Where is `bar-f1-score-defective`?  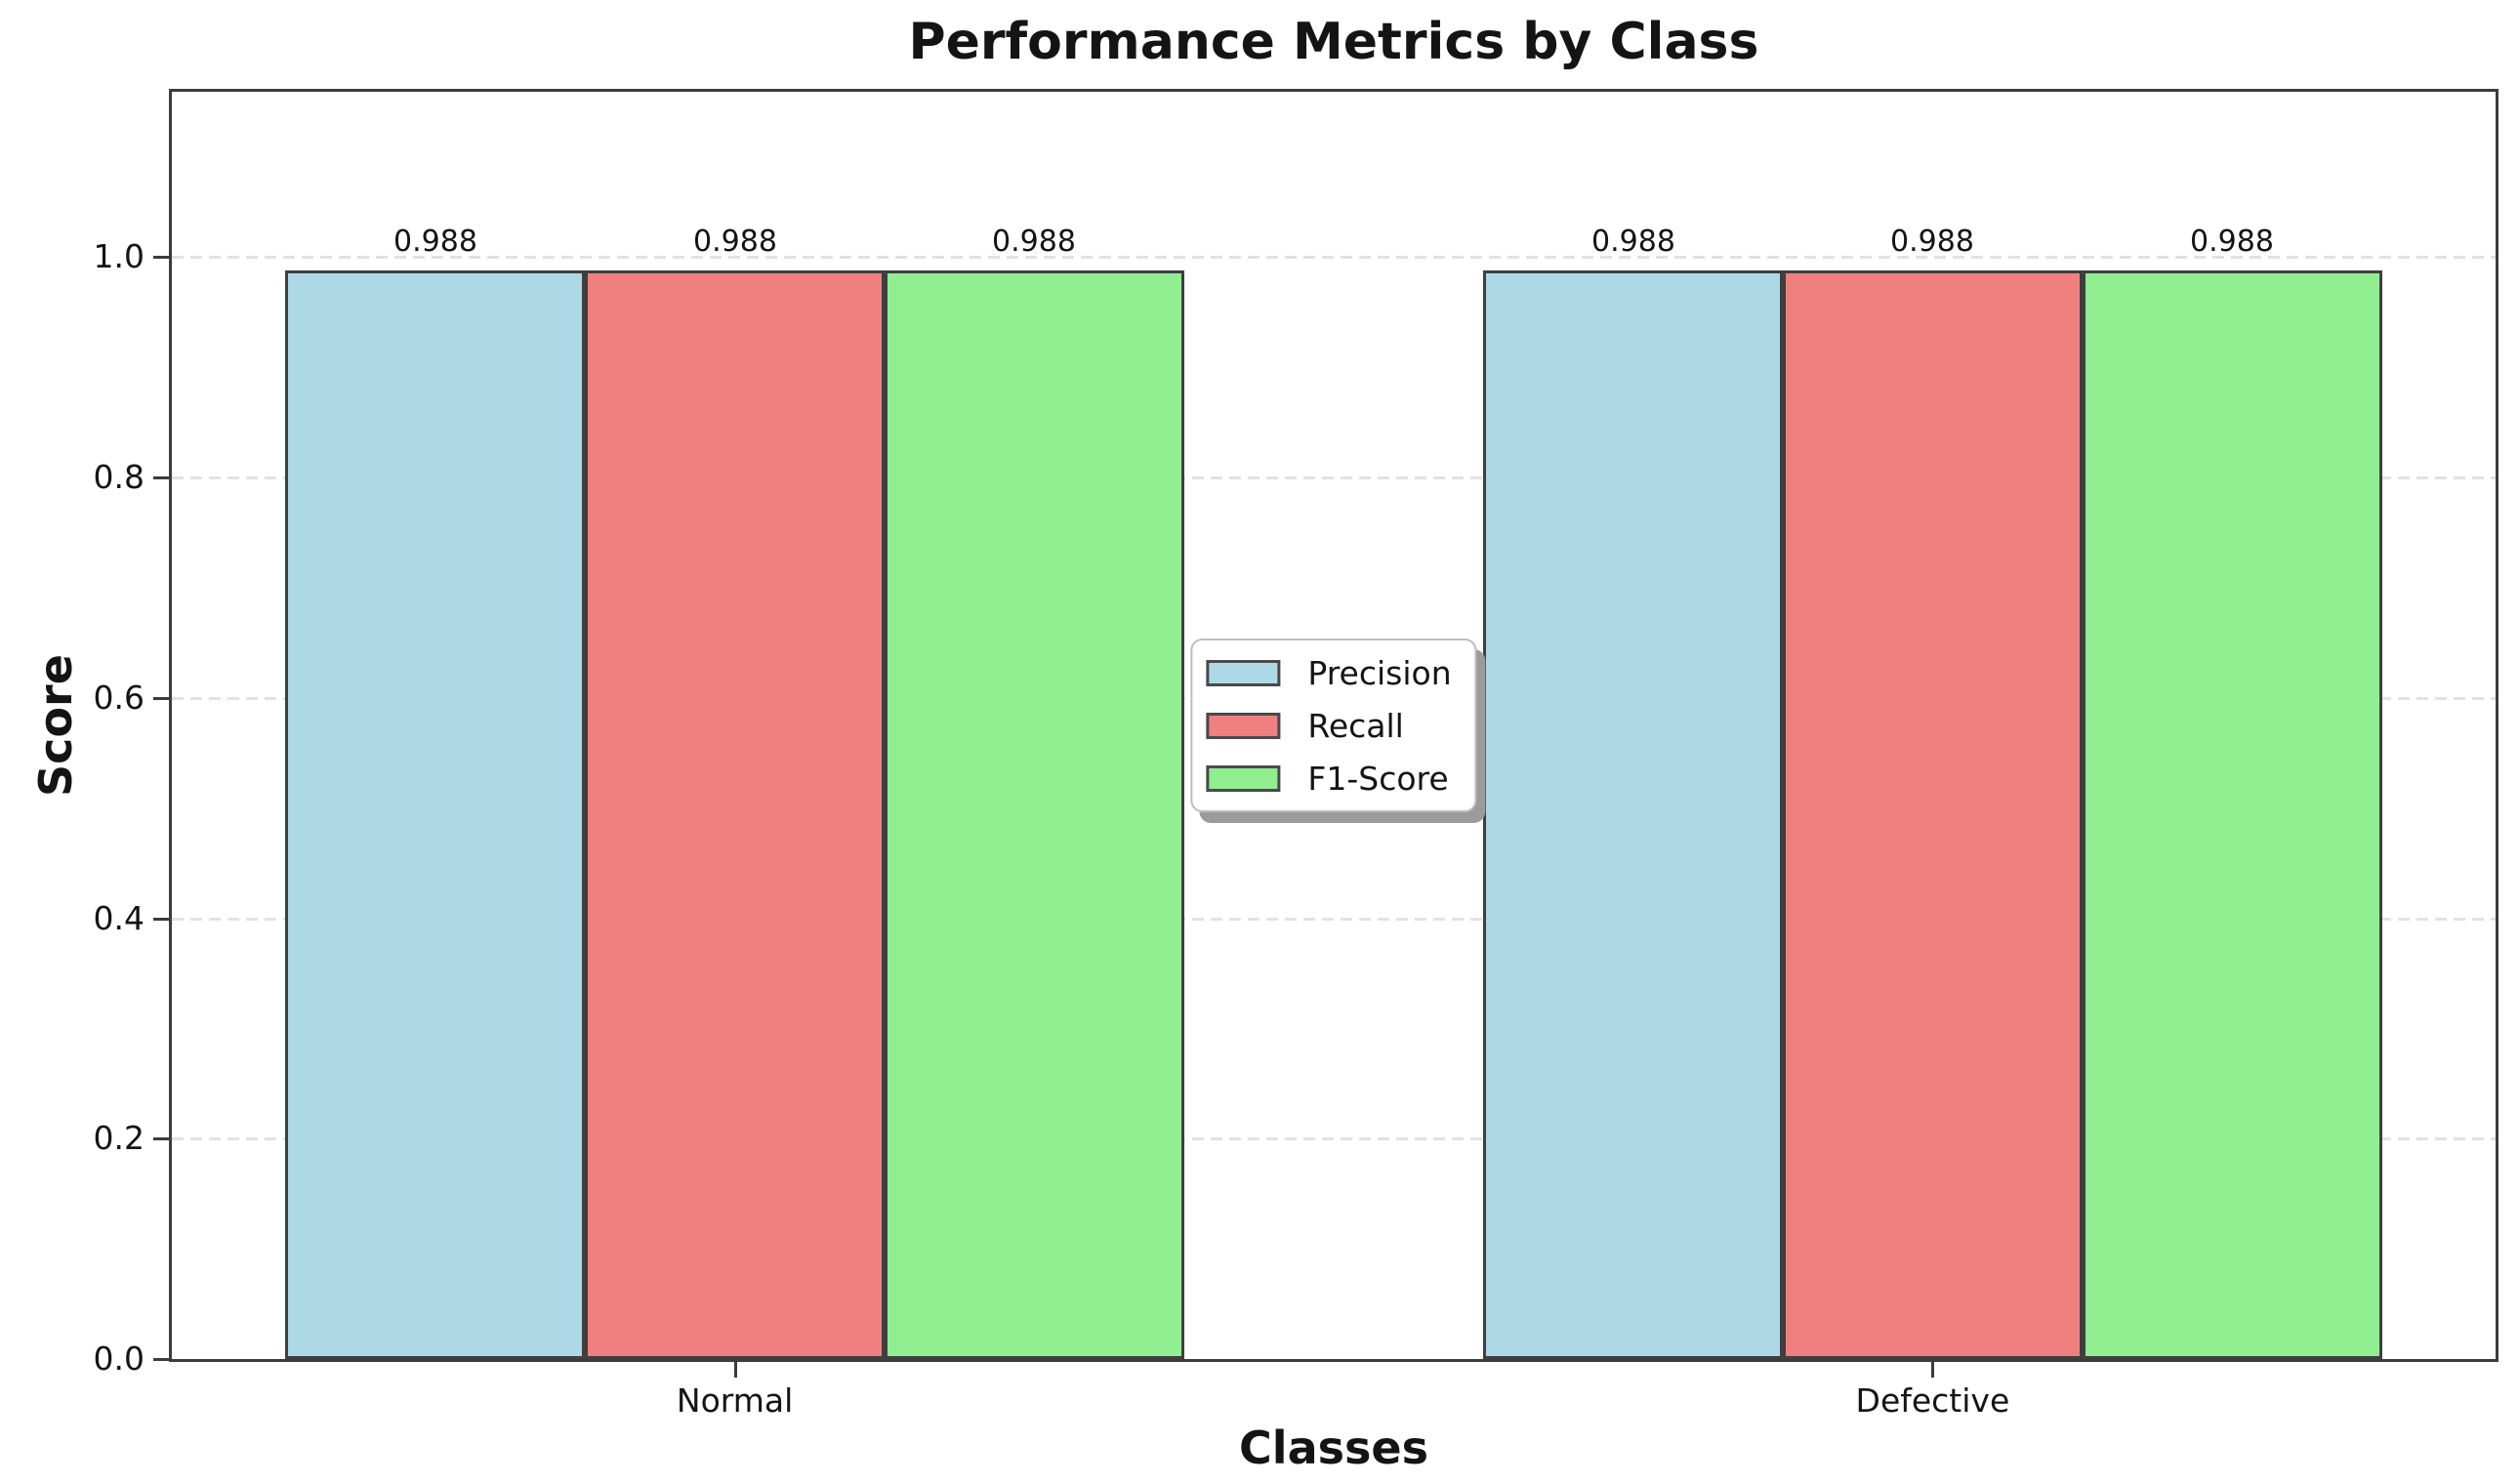
bar-f1-score-defective is located at coordinates (2232, 815).